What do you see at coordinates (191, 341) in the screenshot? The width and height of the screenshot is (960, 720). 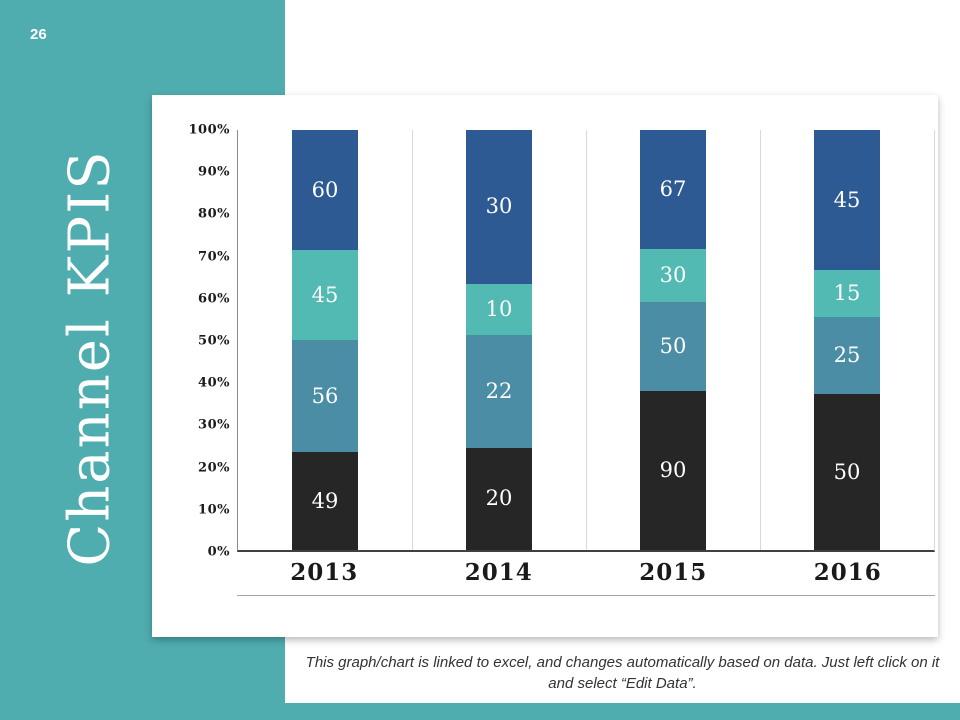 I see `y-axis-labels: 100% 90% 80% 70% 60% 50% 40% 30% 20% 10% 0%` at bounding box center [191, 341].